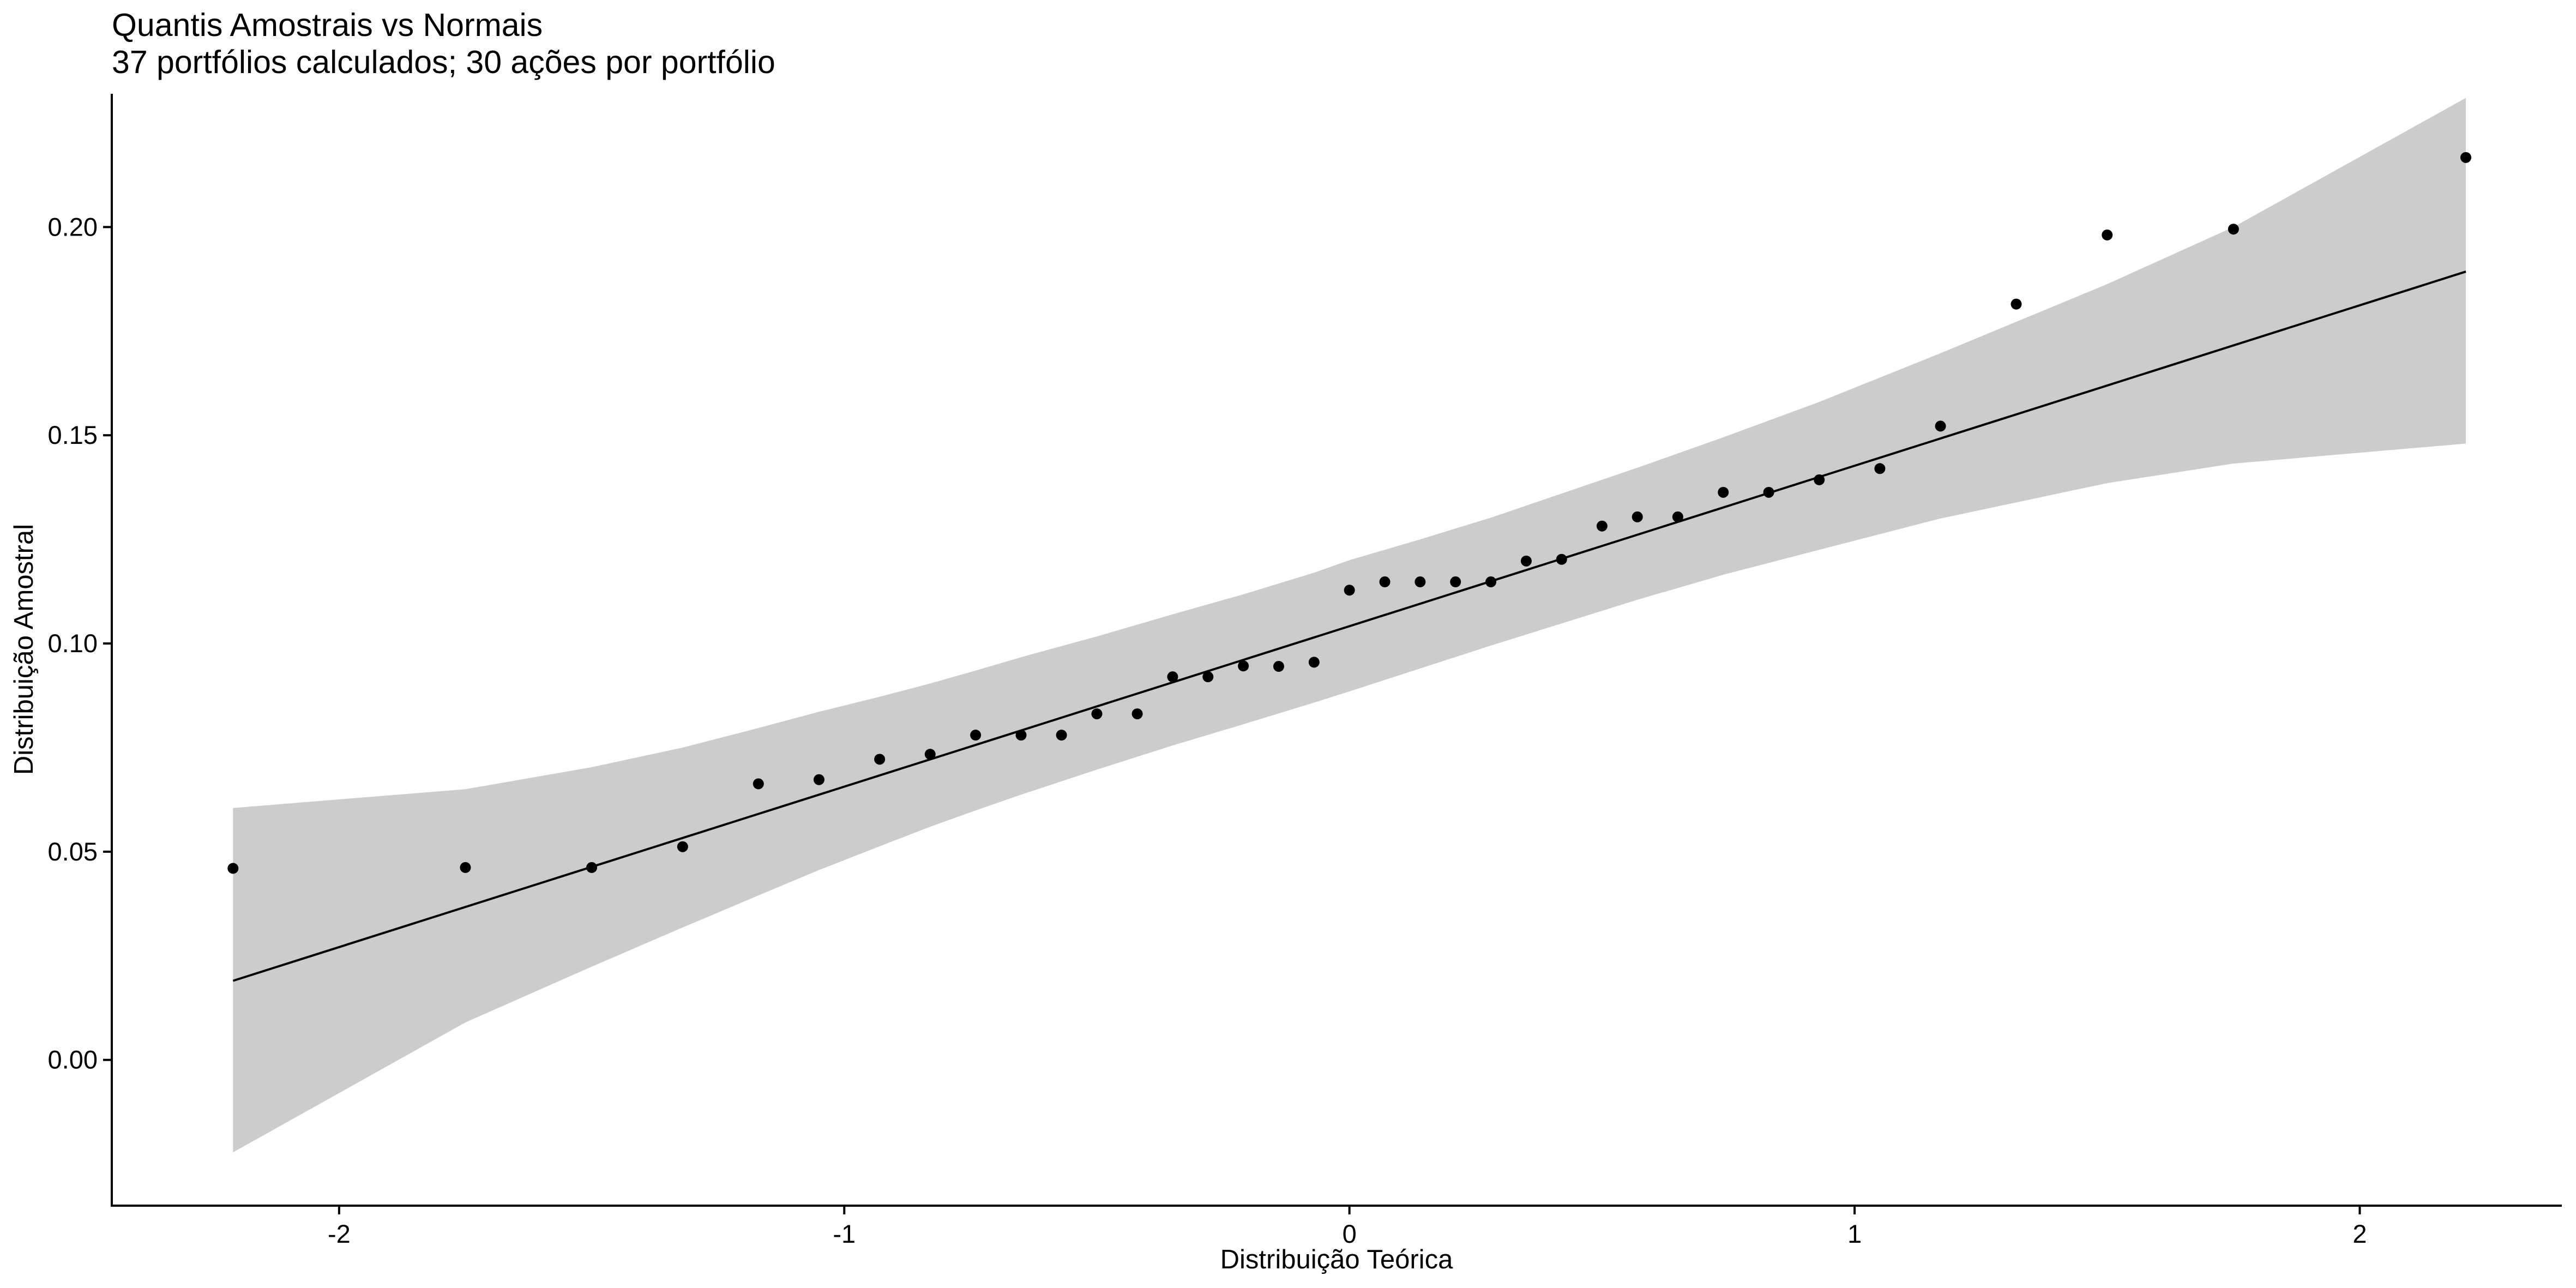 This screenshot has height=1288, width=2576. I want to click on y-tick-label: 0.15, so click(73, 434).